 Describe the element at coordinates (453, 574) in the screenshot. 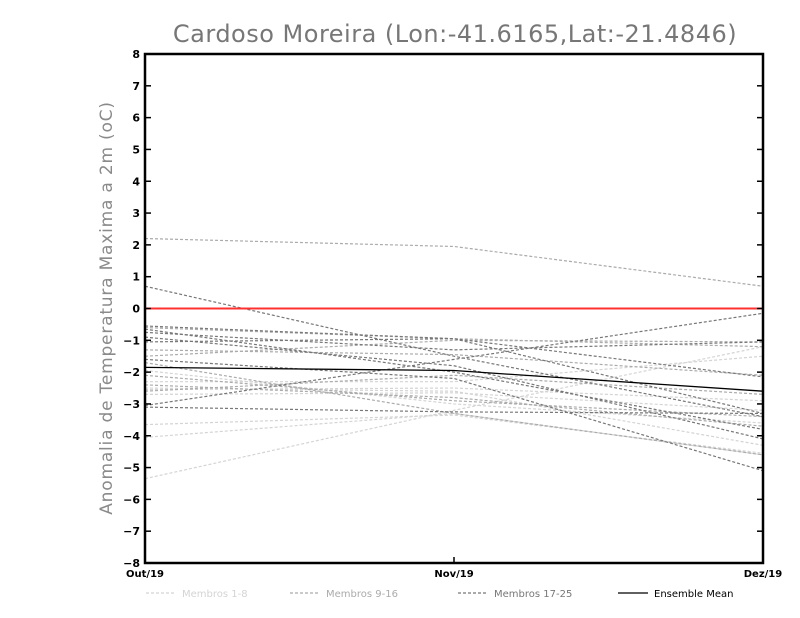

I see `x-tick-label: Nov/19` at that location.